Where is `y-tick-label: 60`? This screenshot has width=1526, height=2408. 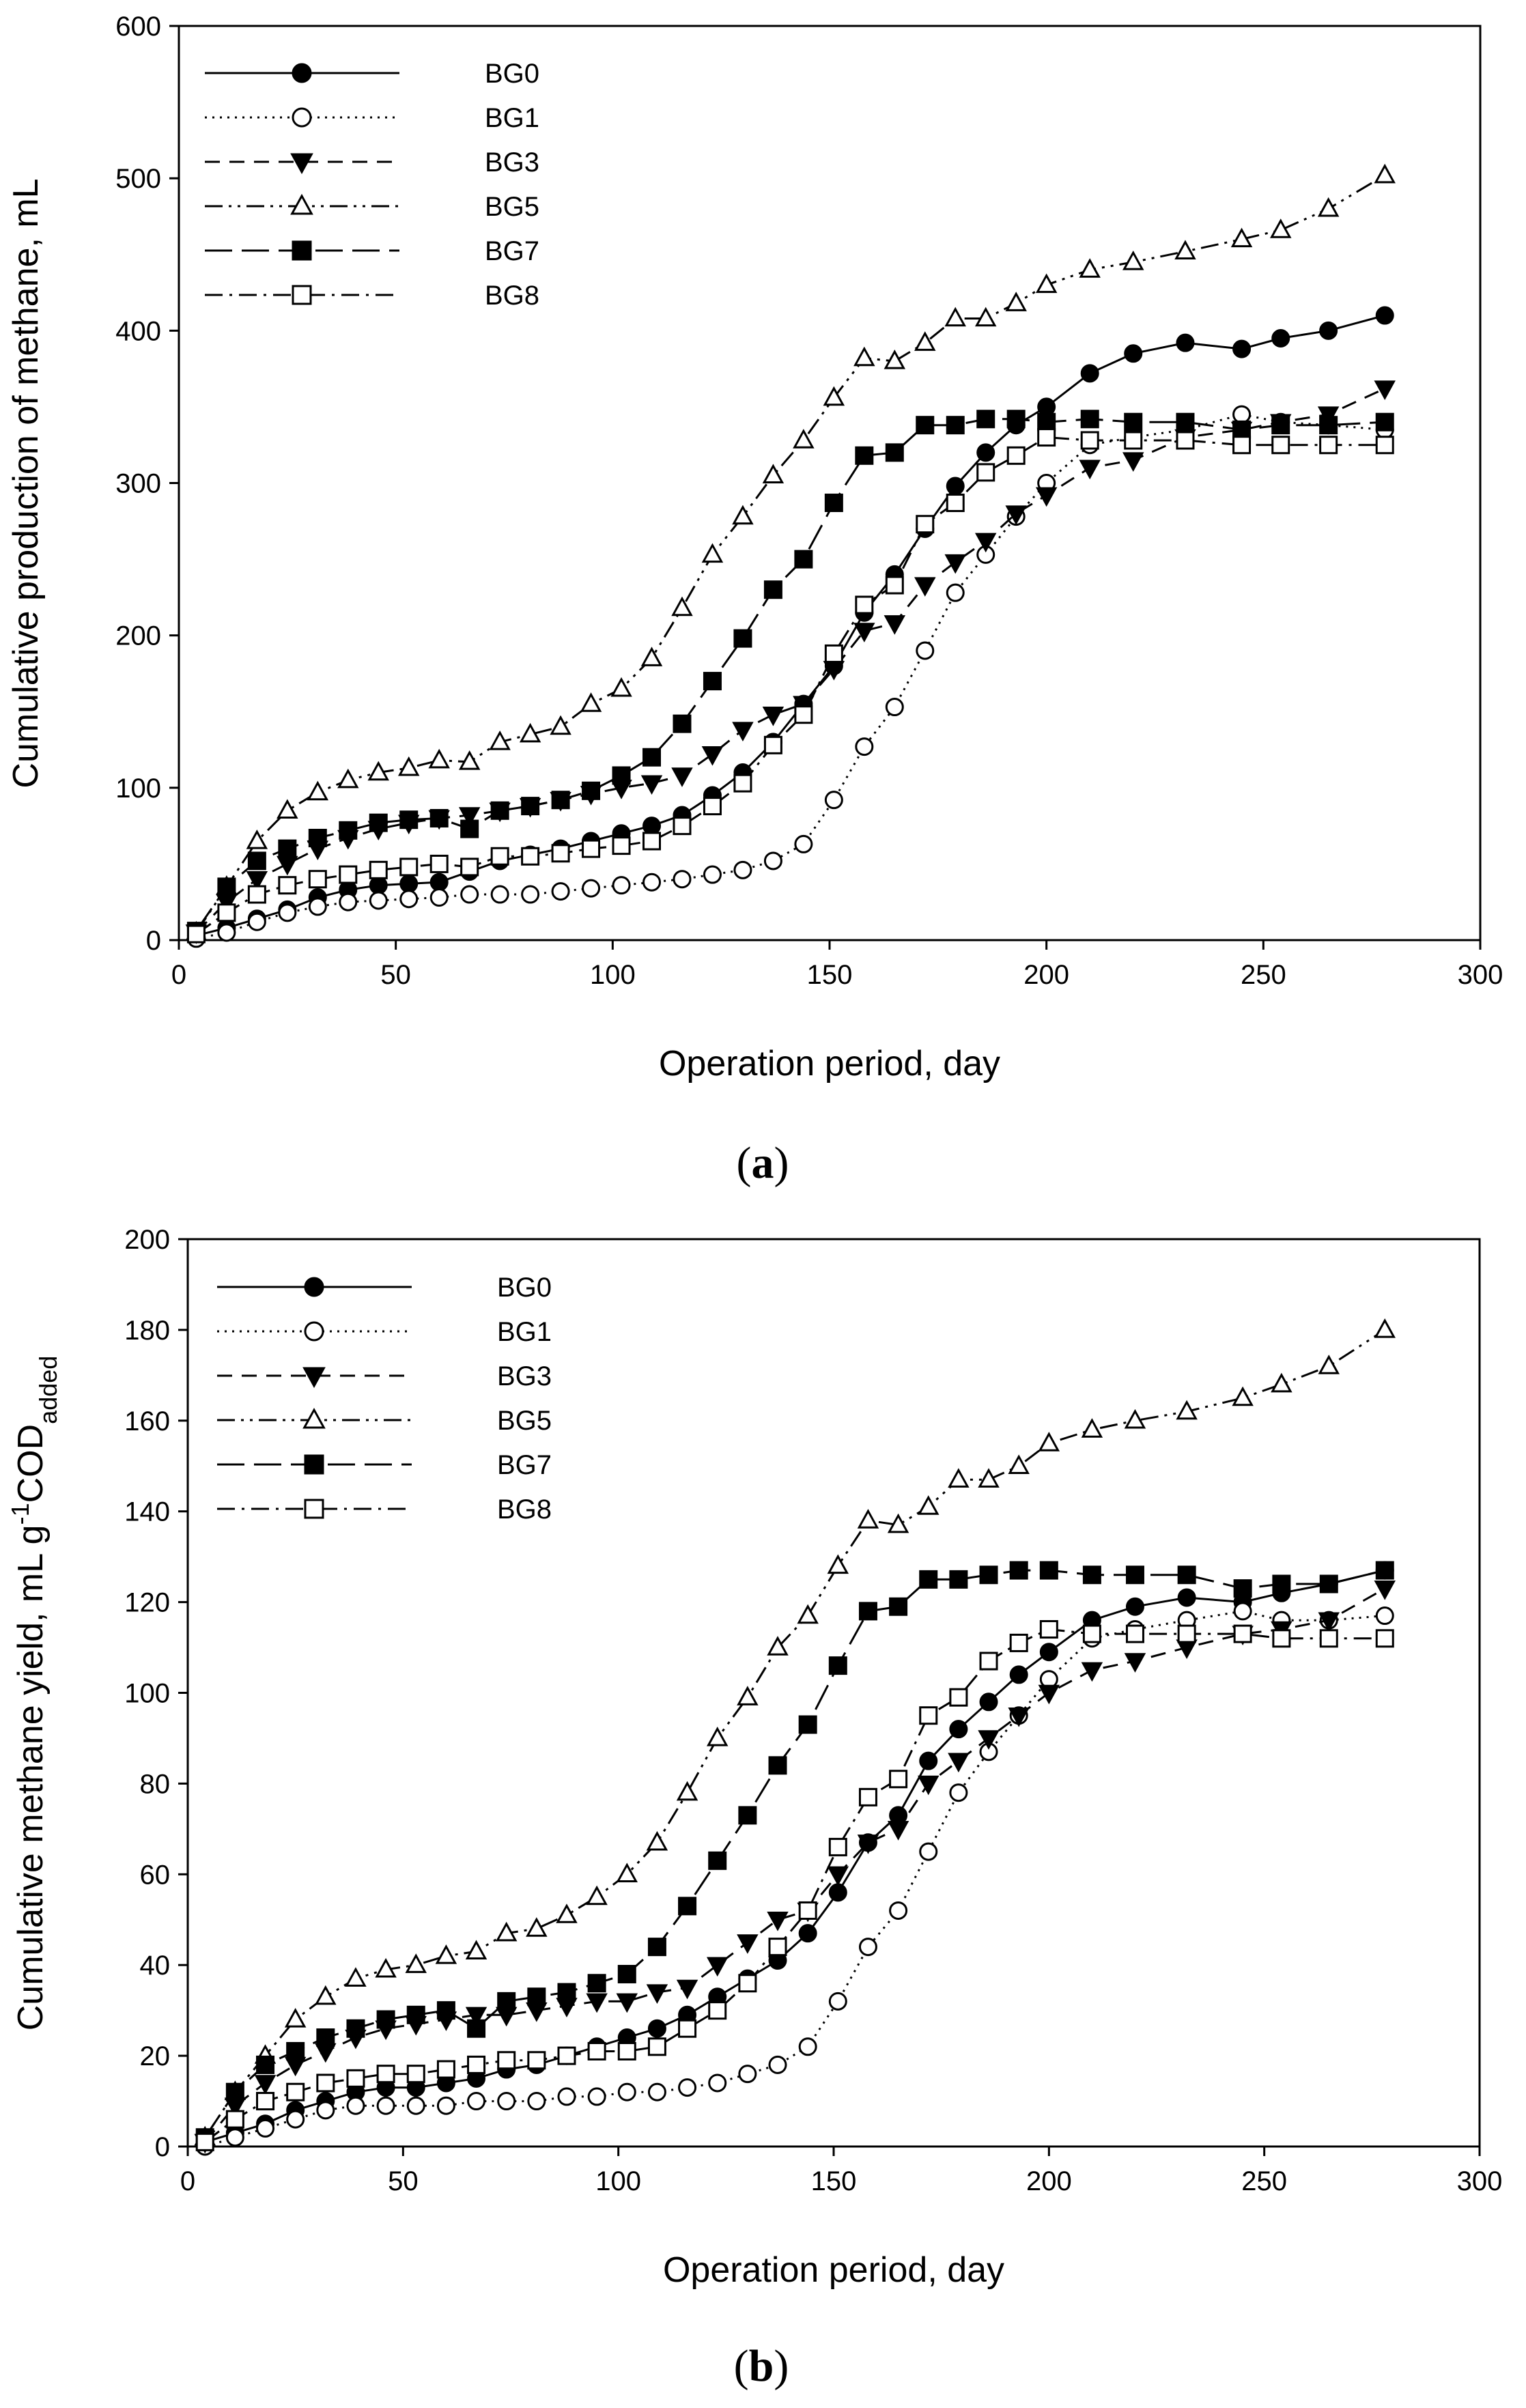 y-tick-label: 60 is located at coordinates (155, 1875).